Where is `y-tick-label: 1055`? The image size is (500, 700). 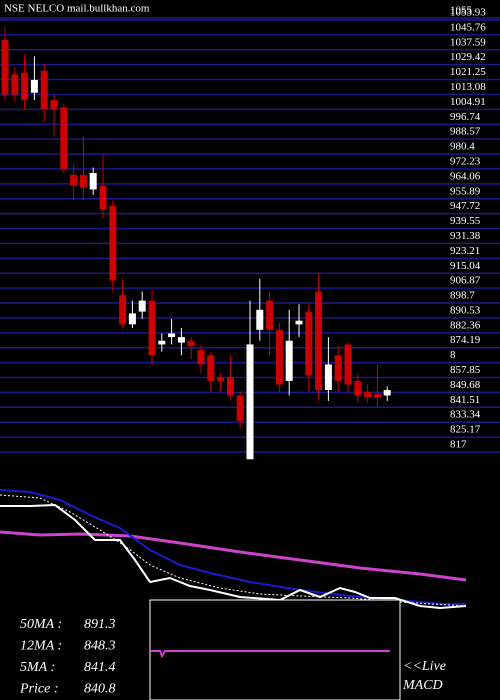
y-tick-label: 1055 is located at coordinates (461, 11).